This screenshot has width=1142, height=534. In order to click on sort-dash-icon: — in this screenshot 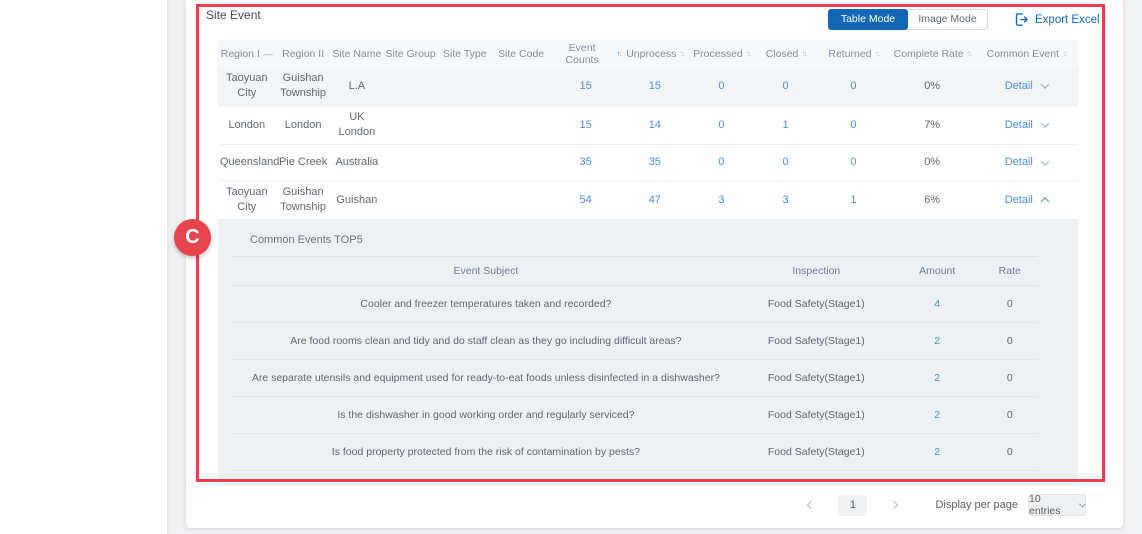, I will do `click(268, 53)`.